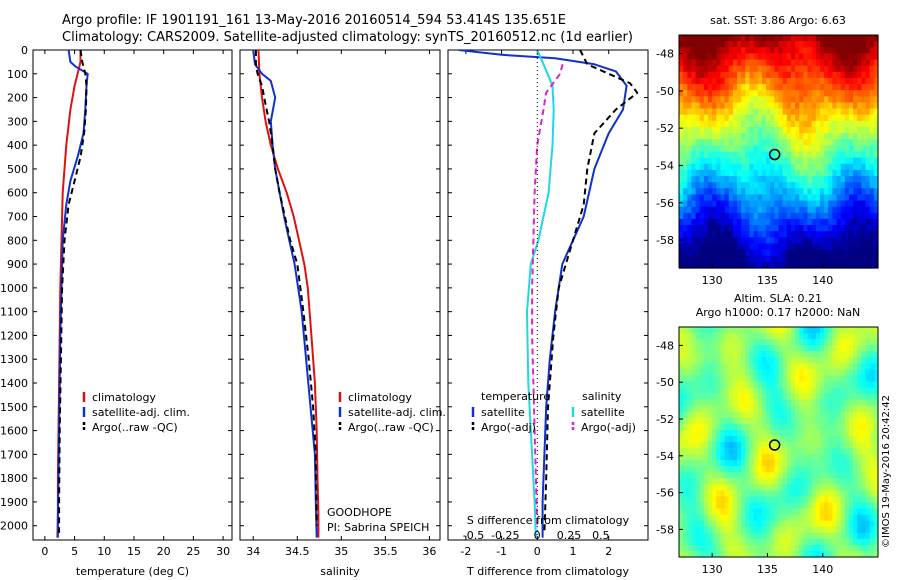  Describe the element at coordinates (537, 535) in the screenshot. I see `difference-x2tick-label: 0` at that location.